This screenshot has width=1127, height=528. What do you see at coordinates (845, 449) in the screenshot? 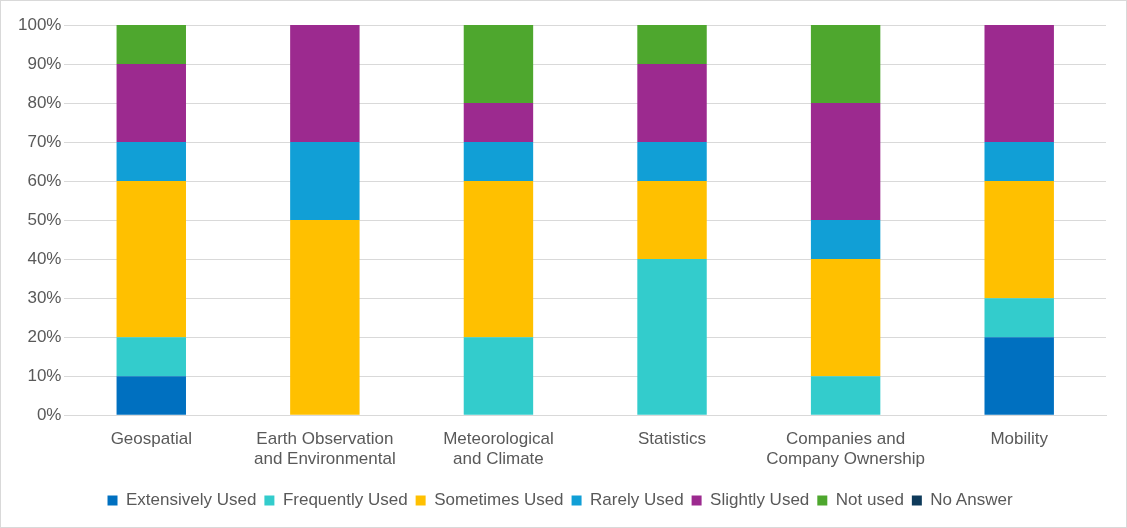
I see `x-tick-label: Companies and Company Ownership` at bounding box center [845, 449].